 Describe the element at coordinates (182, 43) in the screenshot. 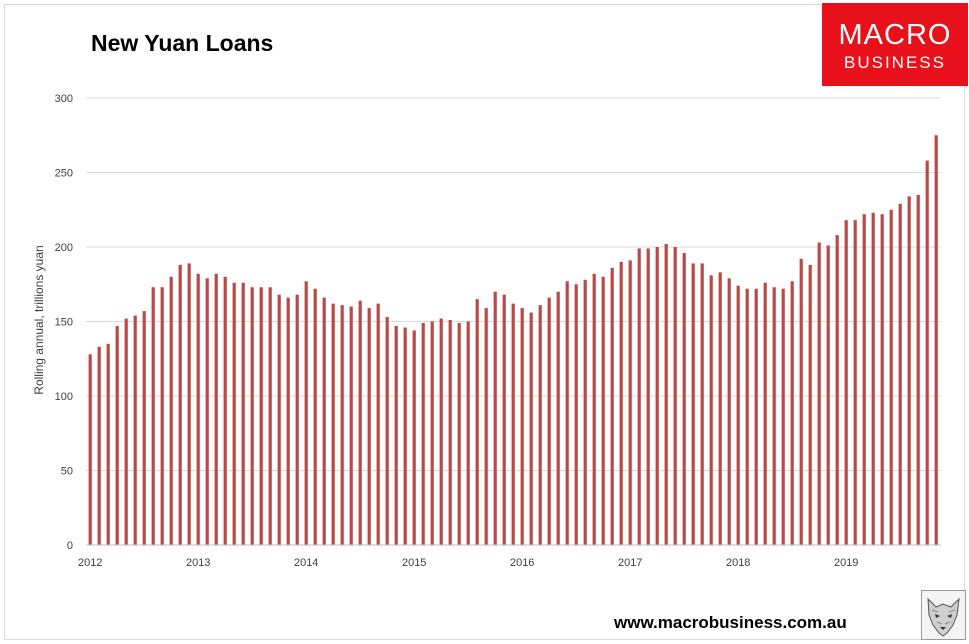

I see `chart-title: New Yuan Loans` at that location.